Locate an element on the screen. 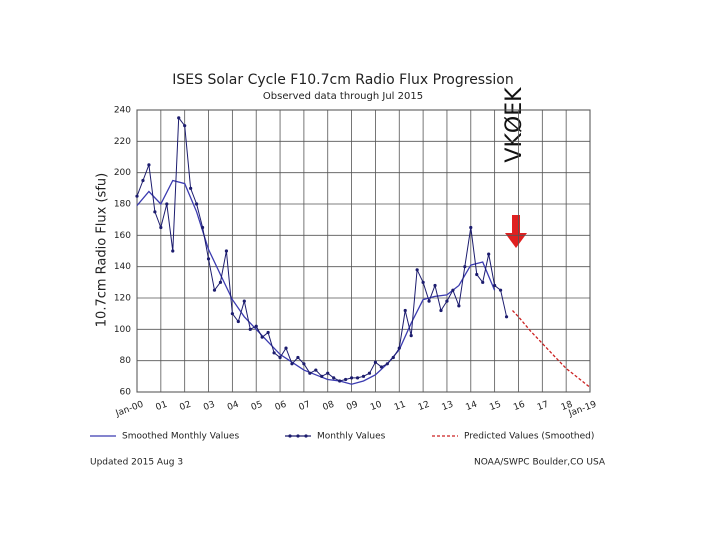 This screenshot has height=540, width=720. x-tick-label: 11 is located at coordinates (400, 406).